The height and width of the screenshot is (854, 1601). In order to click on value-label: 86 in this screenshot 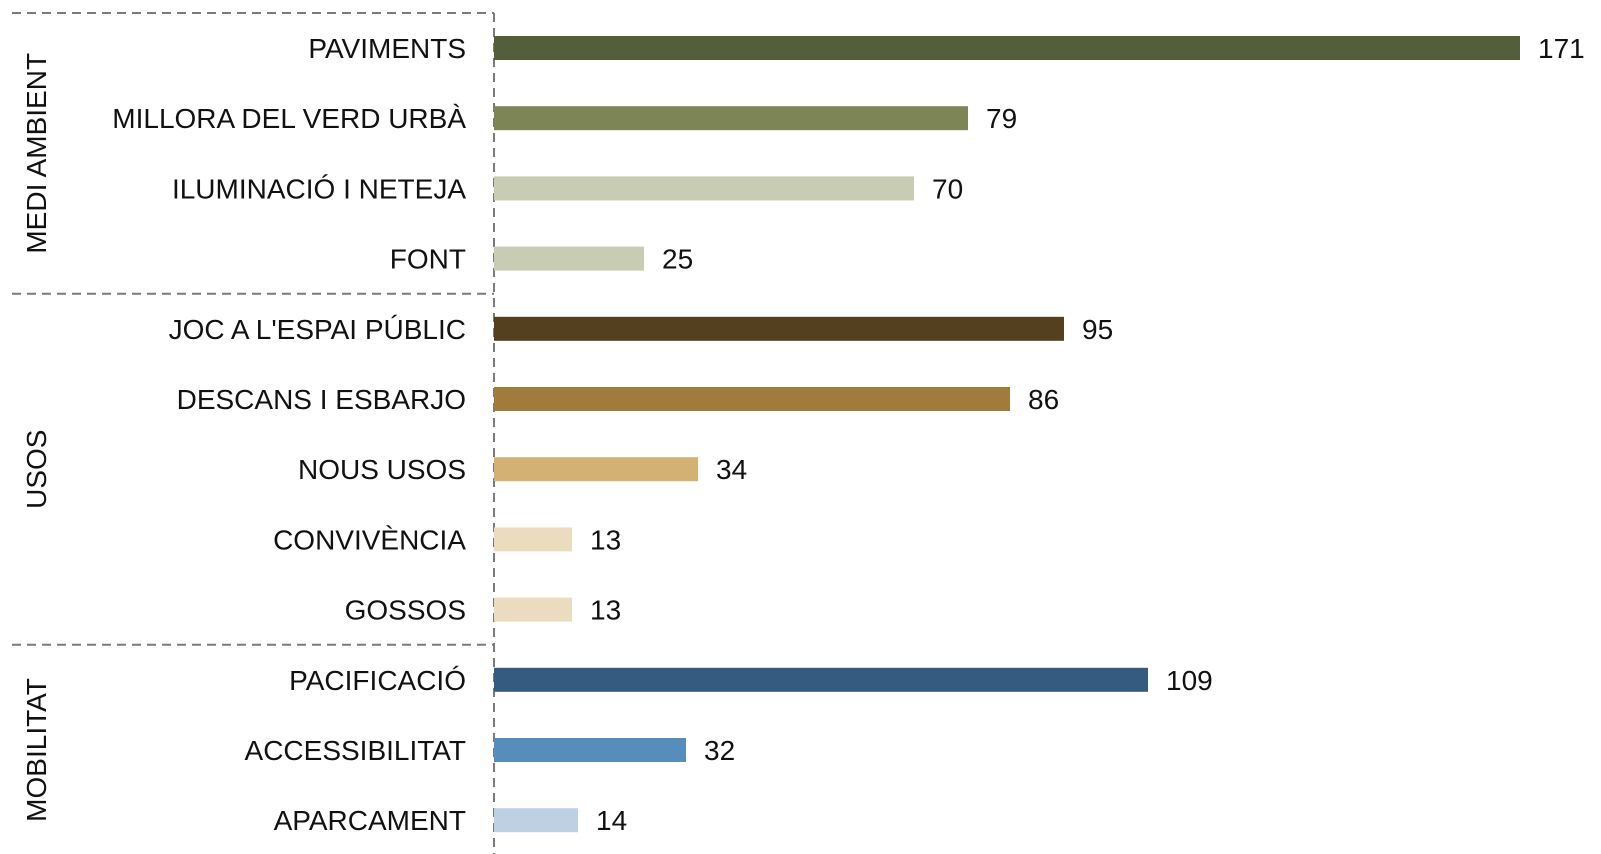, I will do `click(1043, 399)`.